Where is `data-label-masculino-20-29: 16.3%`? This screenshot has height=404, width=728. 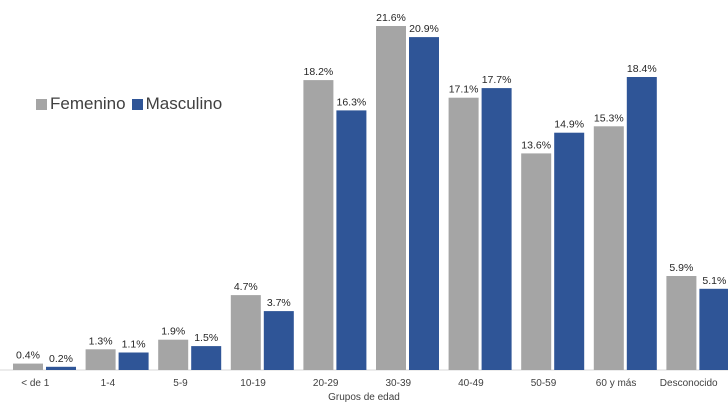 data-label-masculino-20-29: 16.3% is located at coordinates (352, 102).